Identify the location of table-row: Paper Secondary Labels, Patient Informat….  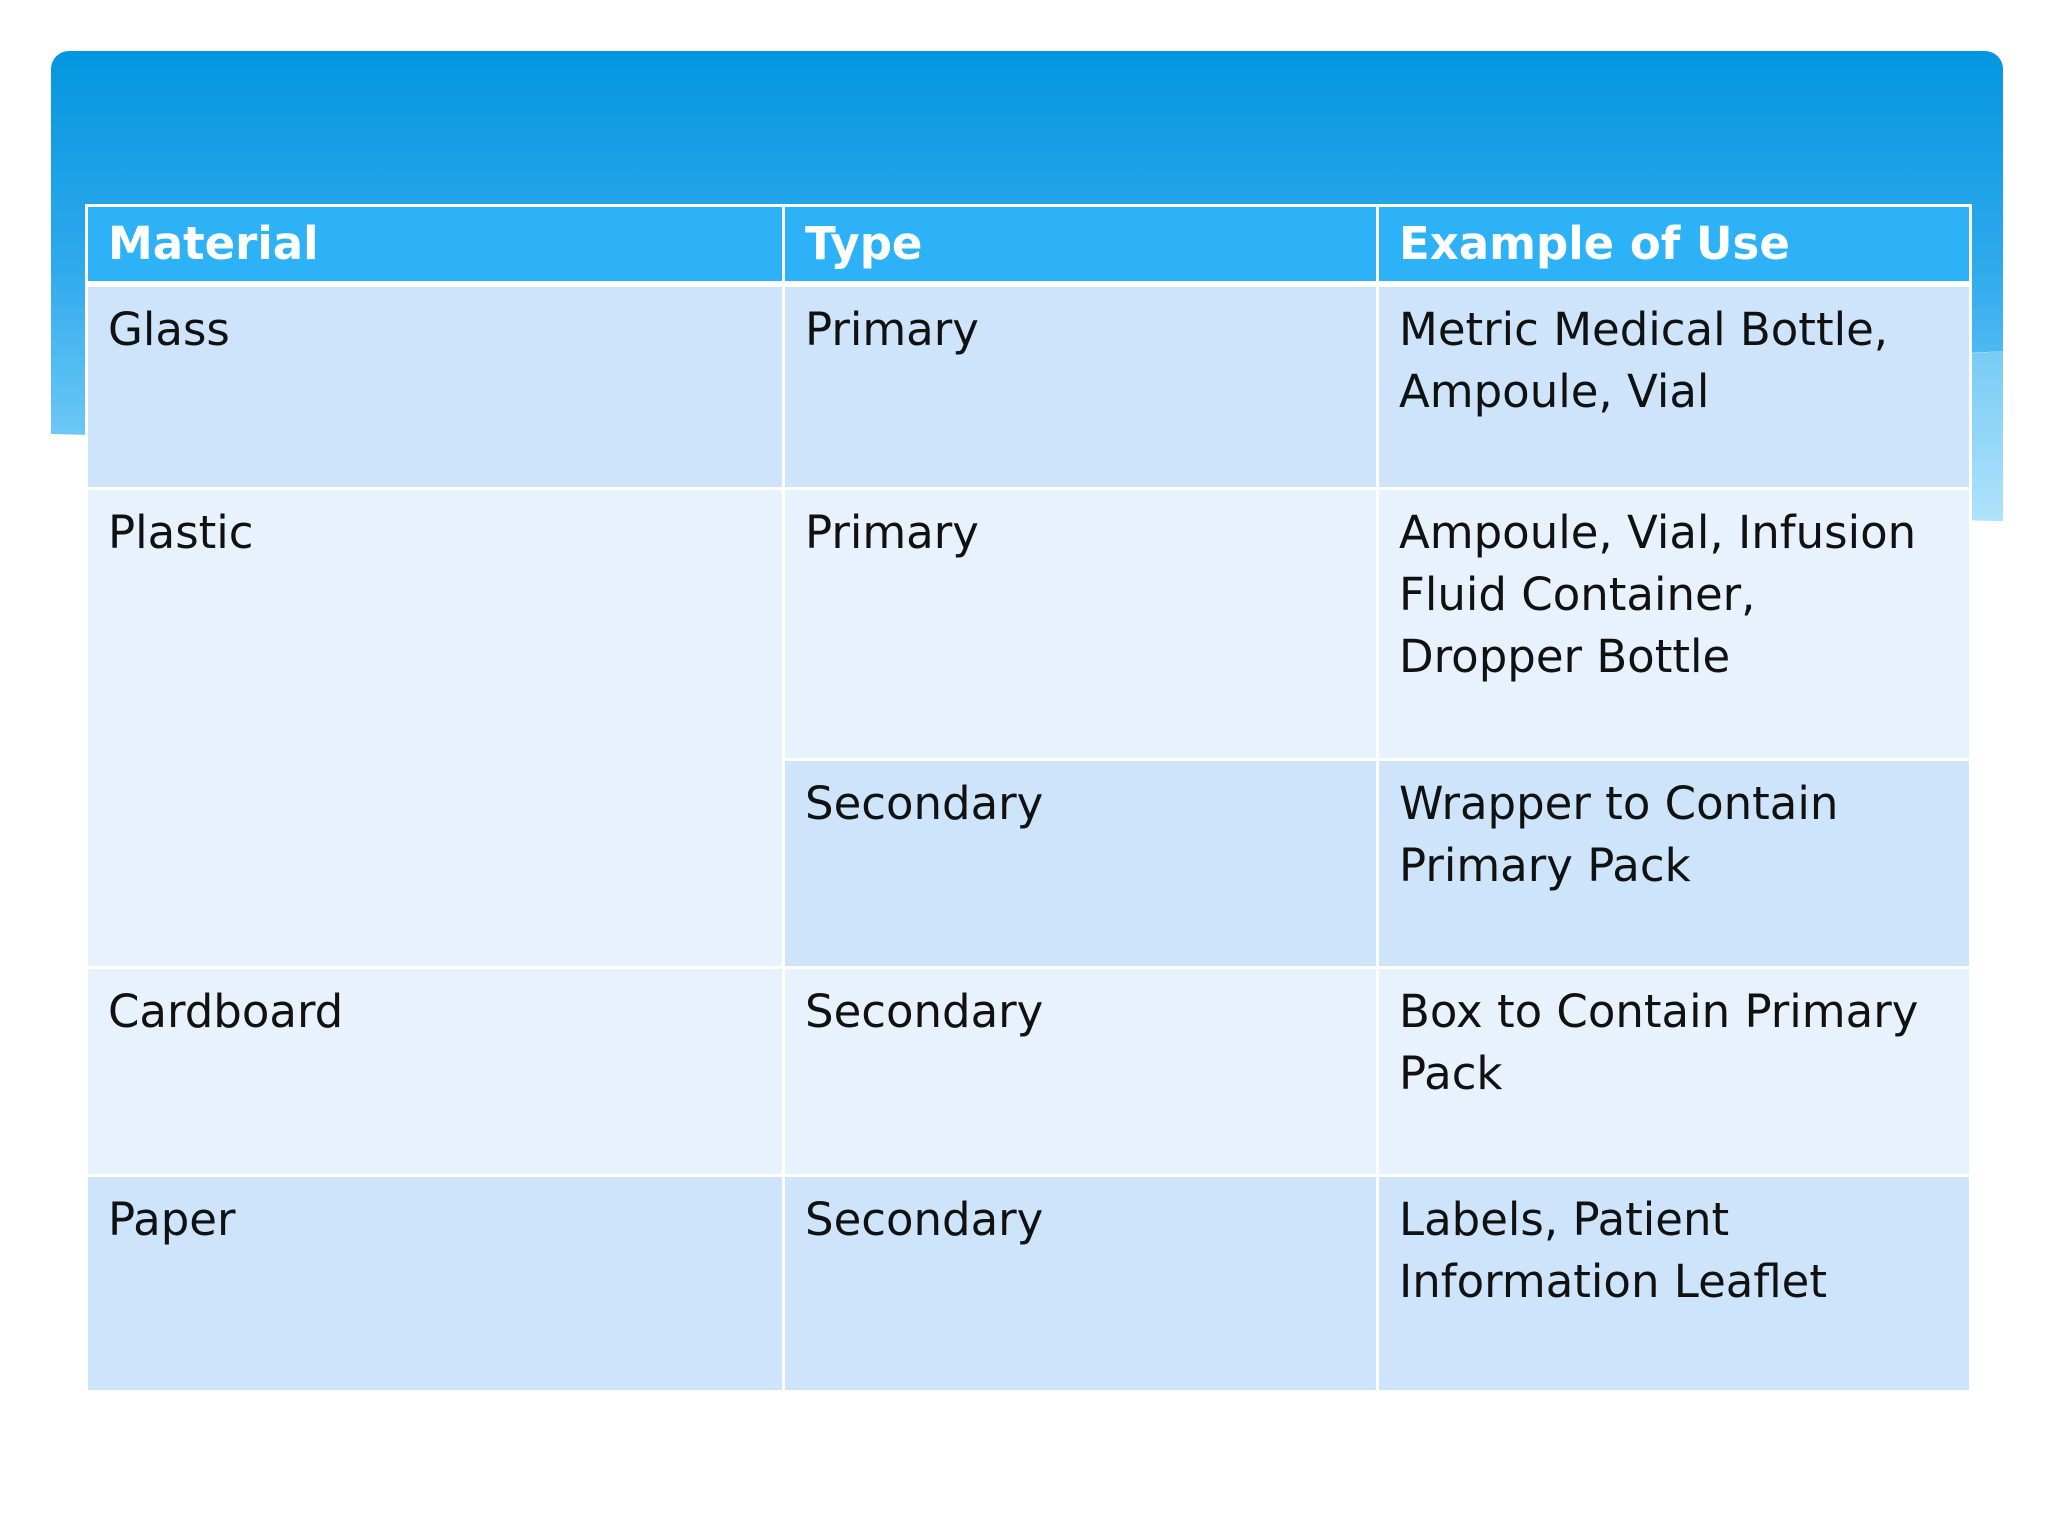
(1028, 1283).